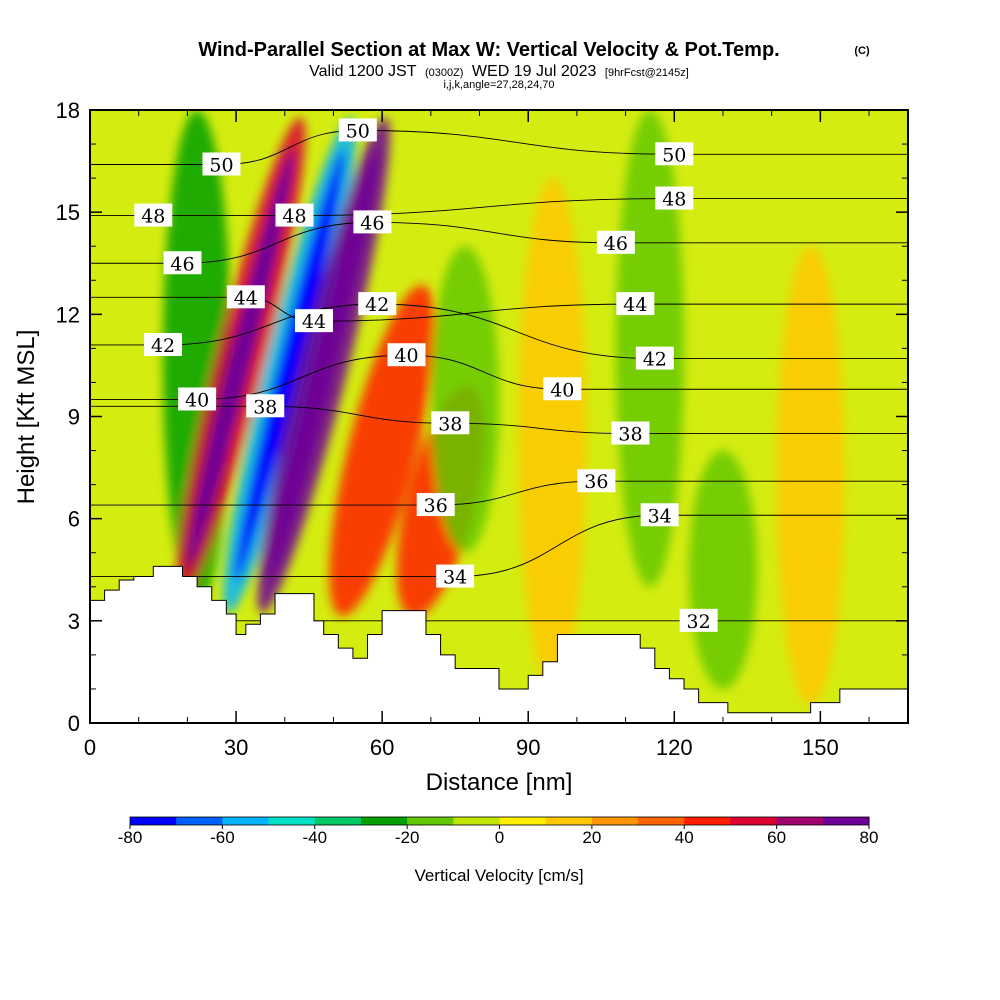 This screenshot has height=1000, width=1000. I want to click on colorbar-tick-label: -40, so click(314, 837).